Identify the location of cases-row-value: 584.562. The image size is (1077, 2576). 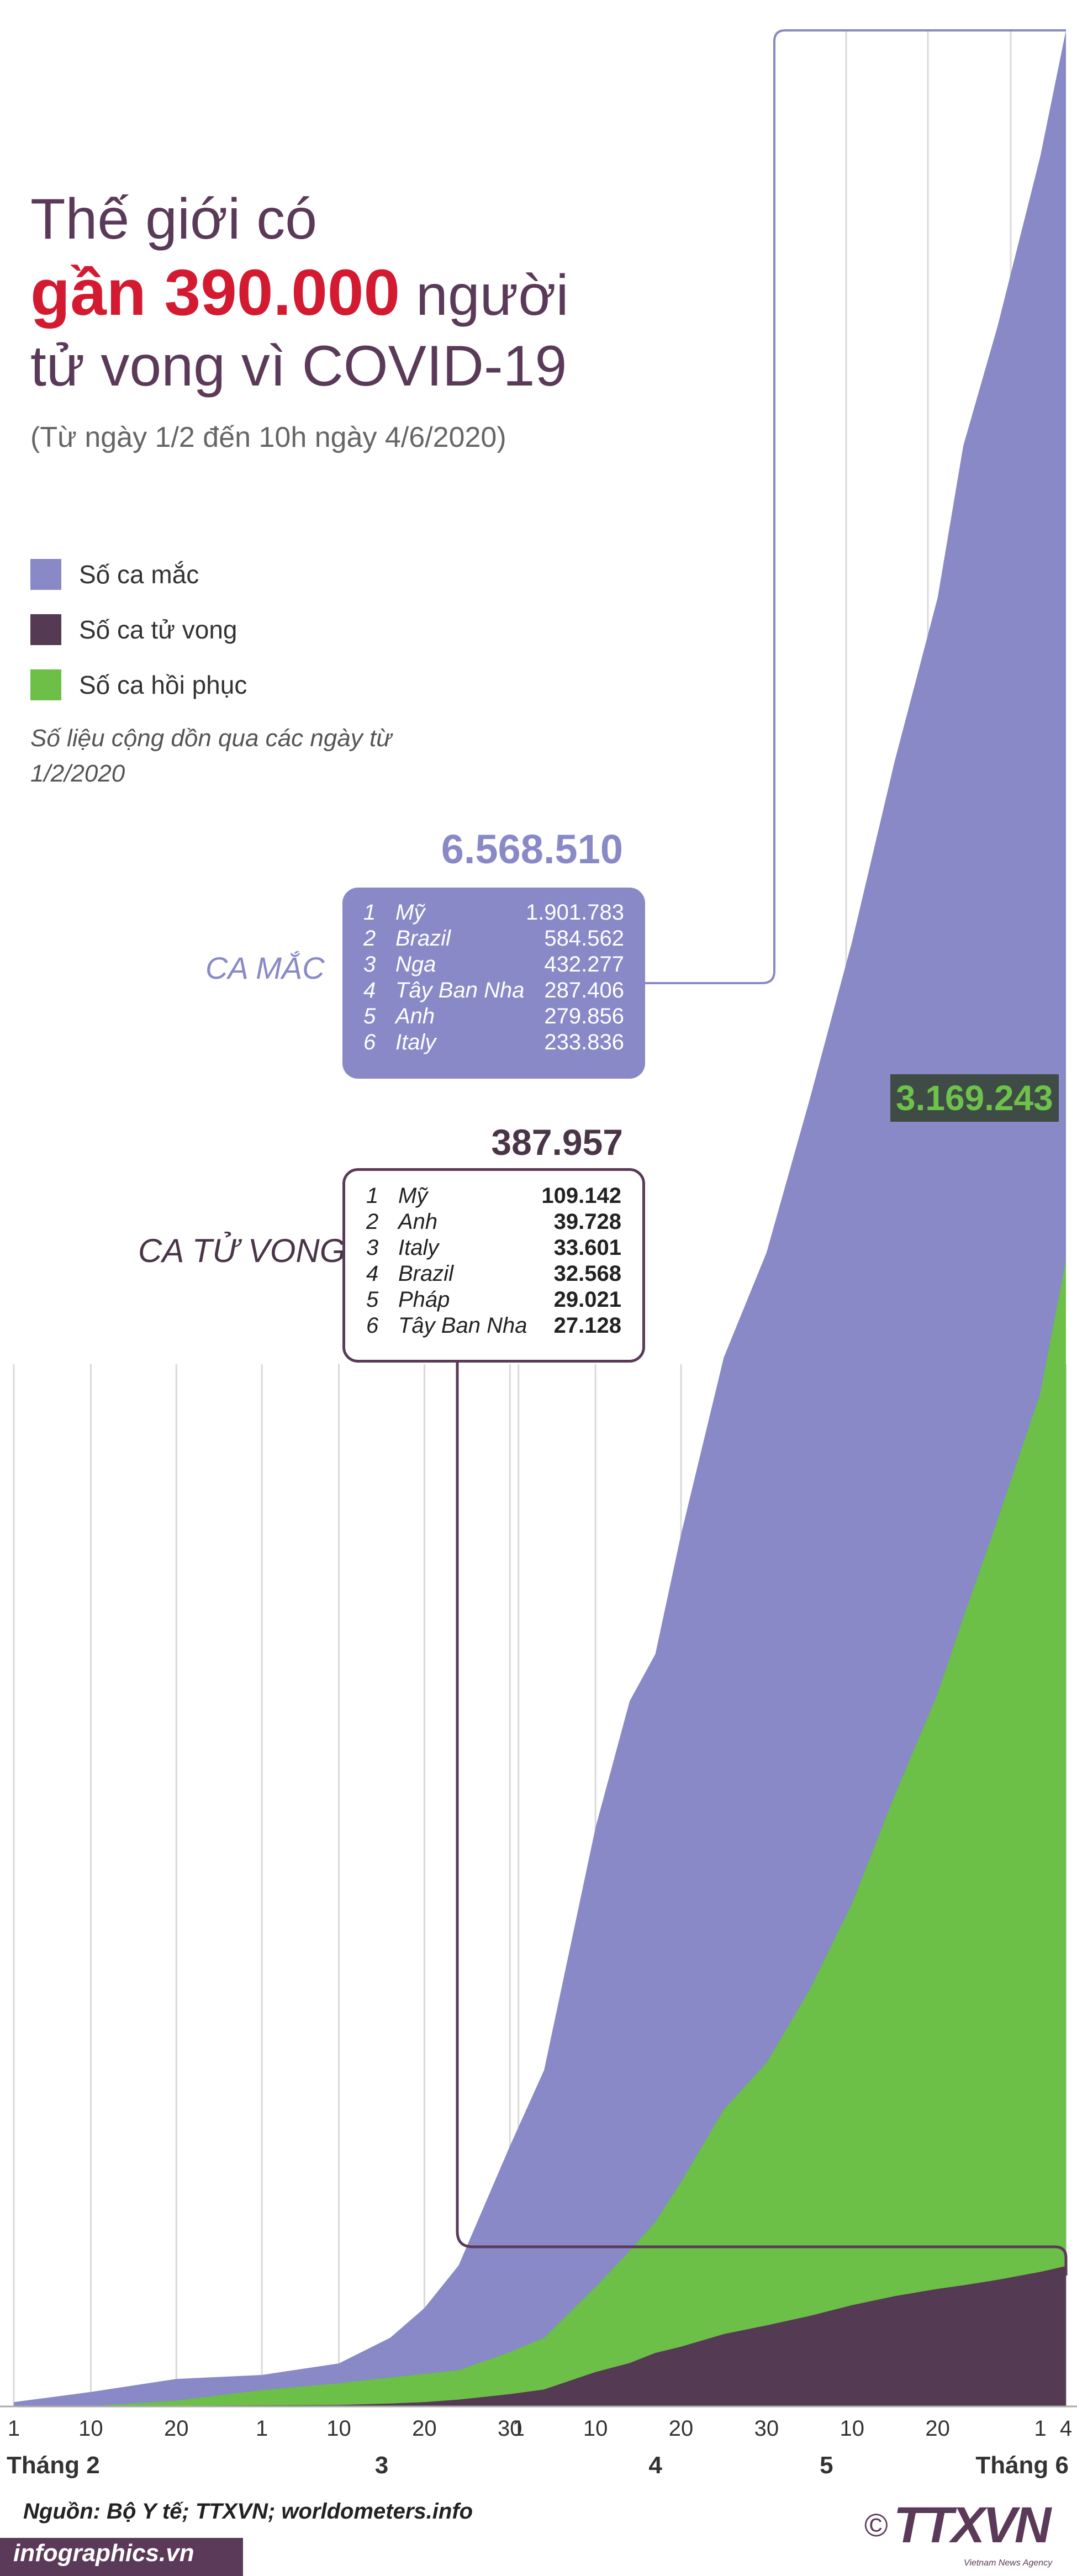
(584, 938).